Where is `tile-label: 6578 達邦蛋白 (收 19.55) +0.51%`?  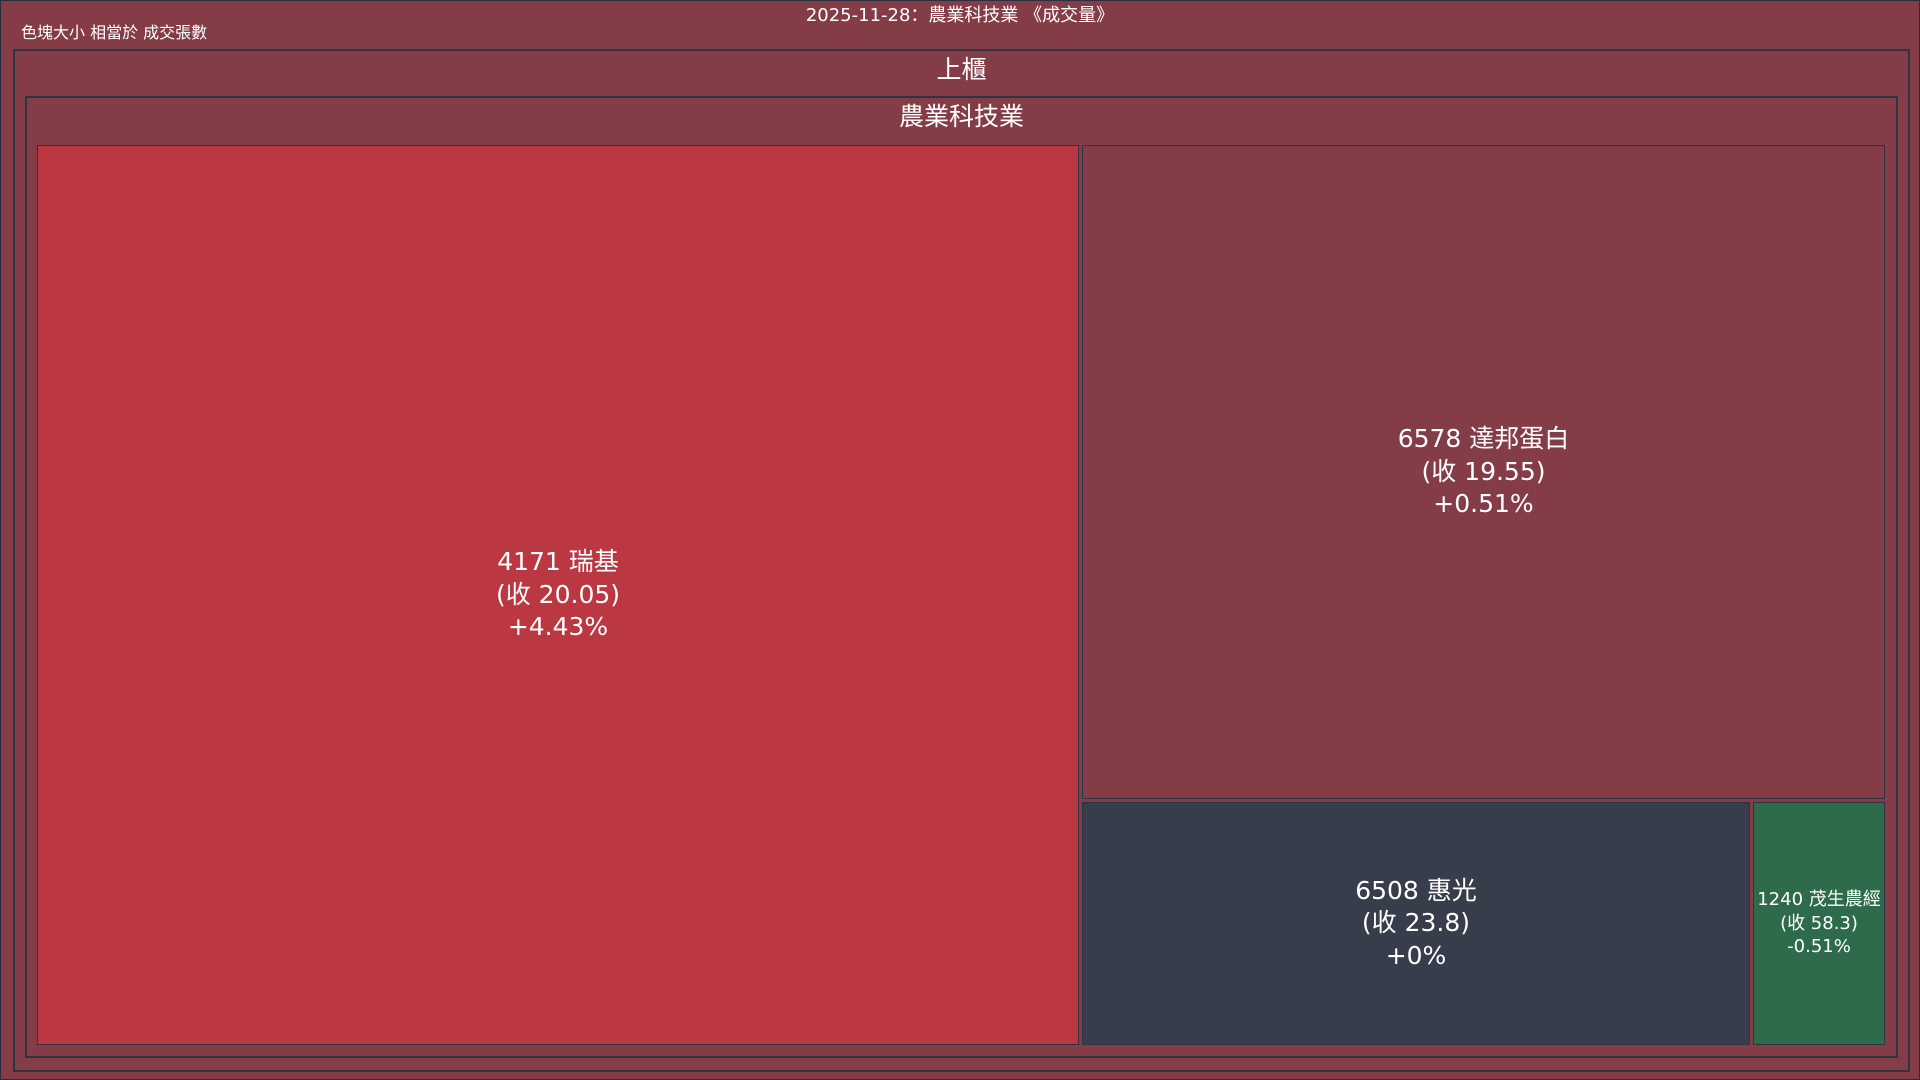 tile-label: 6578 達邦蛋白 (收 19.55) +0.51% is located at coordinates (1484, 472).